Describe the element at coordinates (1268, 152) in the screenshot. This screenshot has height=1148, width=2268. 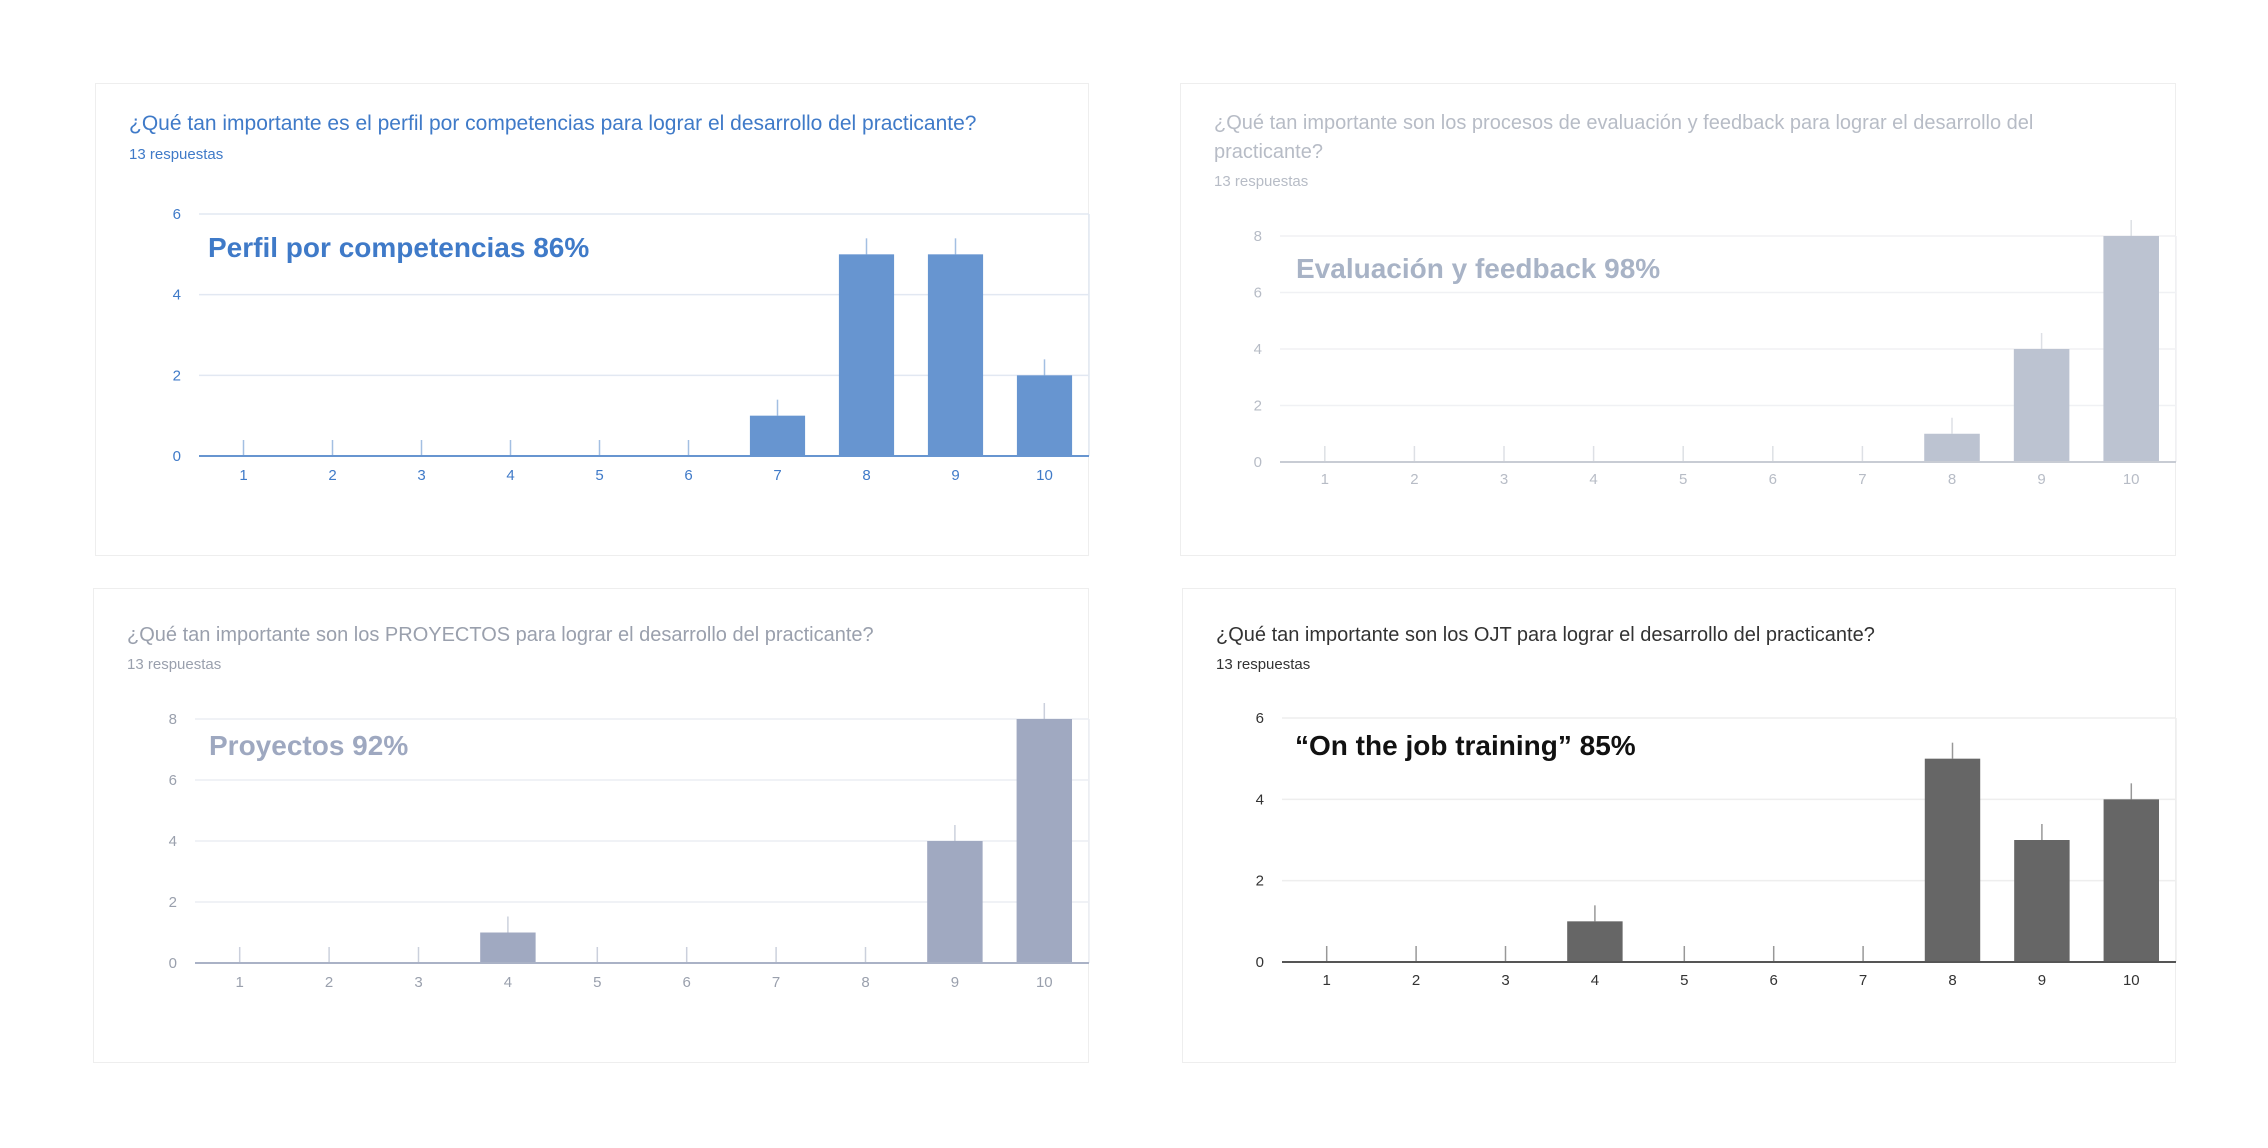
I see `chart-title: practicante?` at that location.